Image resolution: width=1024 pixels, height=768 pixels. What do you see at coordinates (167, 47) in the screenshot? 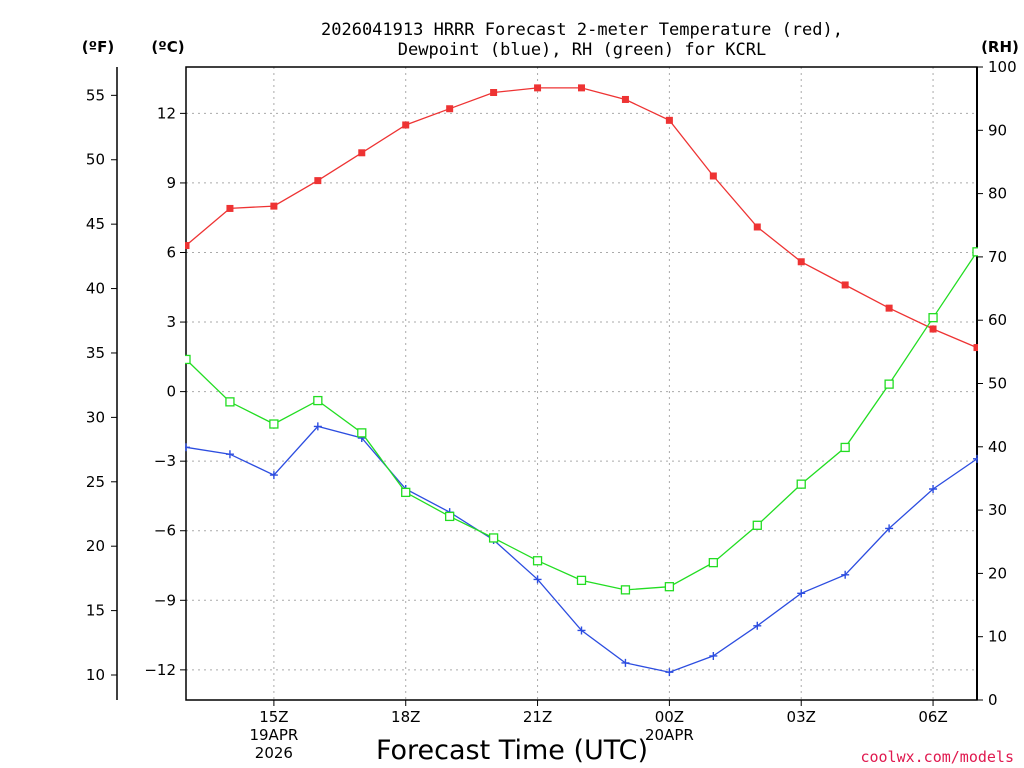
I see `celsius-unit-label: (ºC)` at bounding box center [167, 47].